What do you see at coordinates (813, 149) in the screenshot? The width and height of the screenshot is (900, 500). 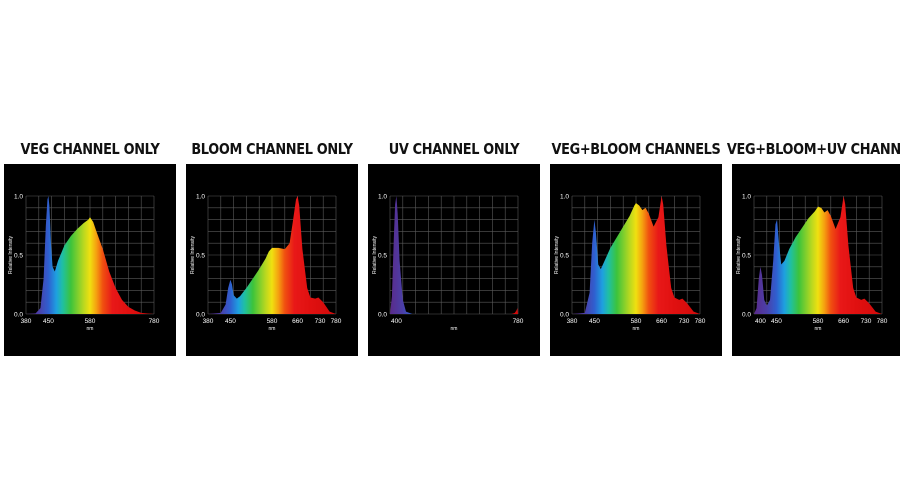 I see `panel-title: VEG+BLOOM+UV CHANNELS` at bounding box center [813, 149].